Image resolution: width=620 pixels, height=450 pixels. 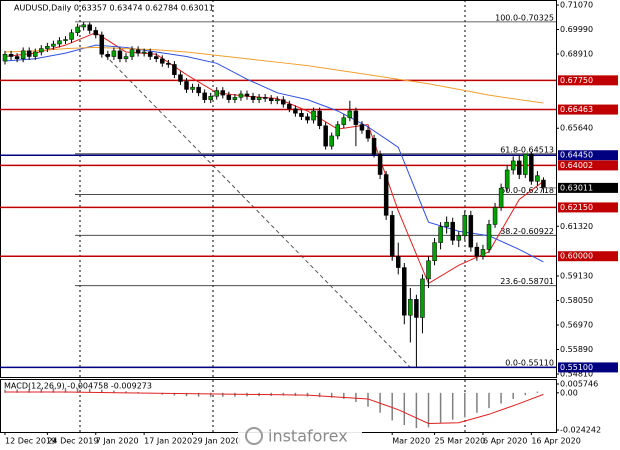 I want to click on level-label: 0.64450, so click(x=576, y=155).